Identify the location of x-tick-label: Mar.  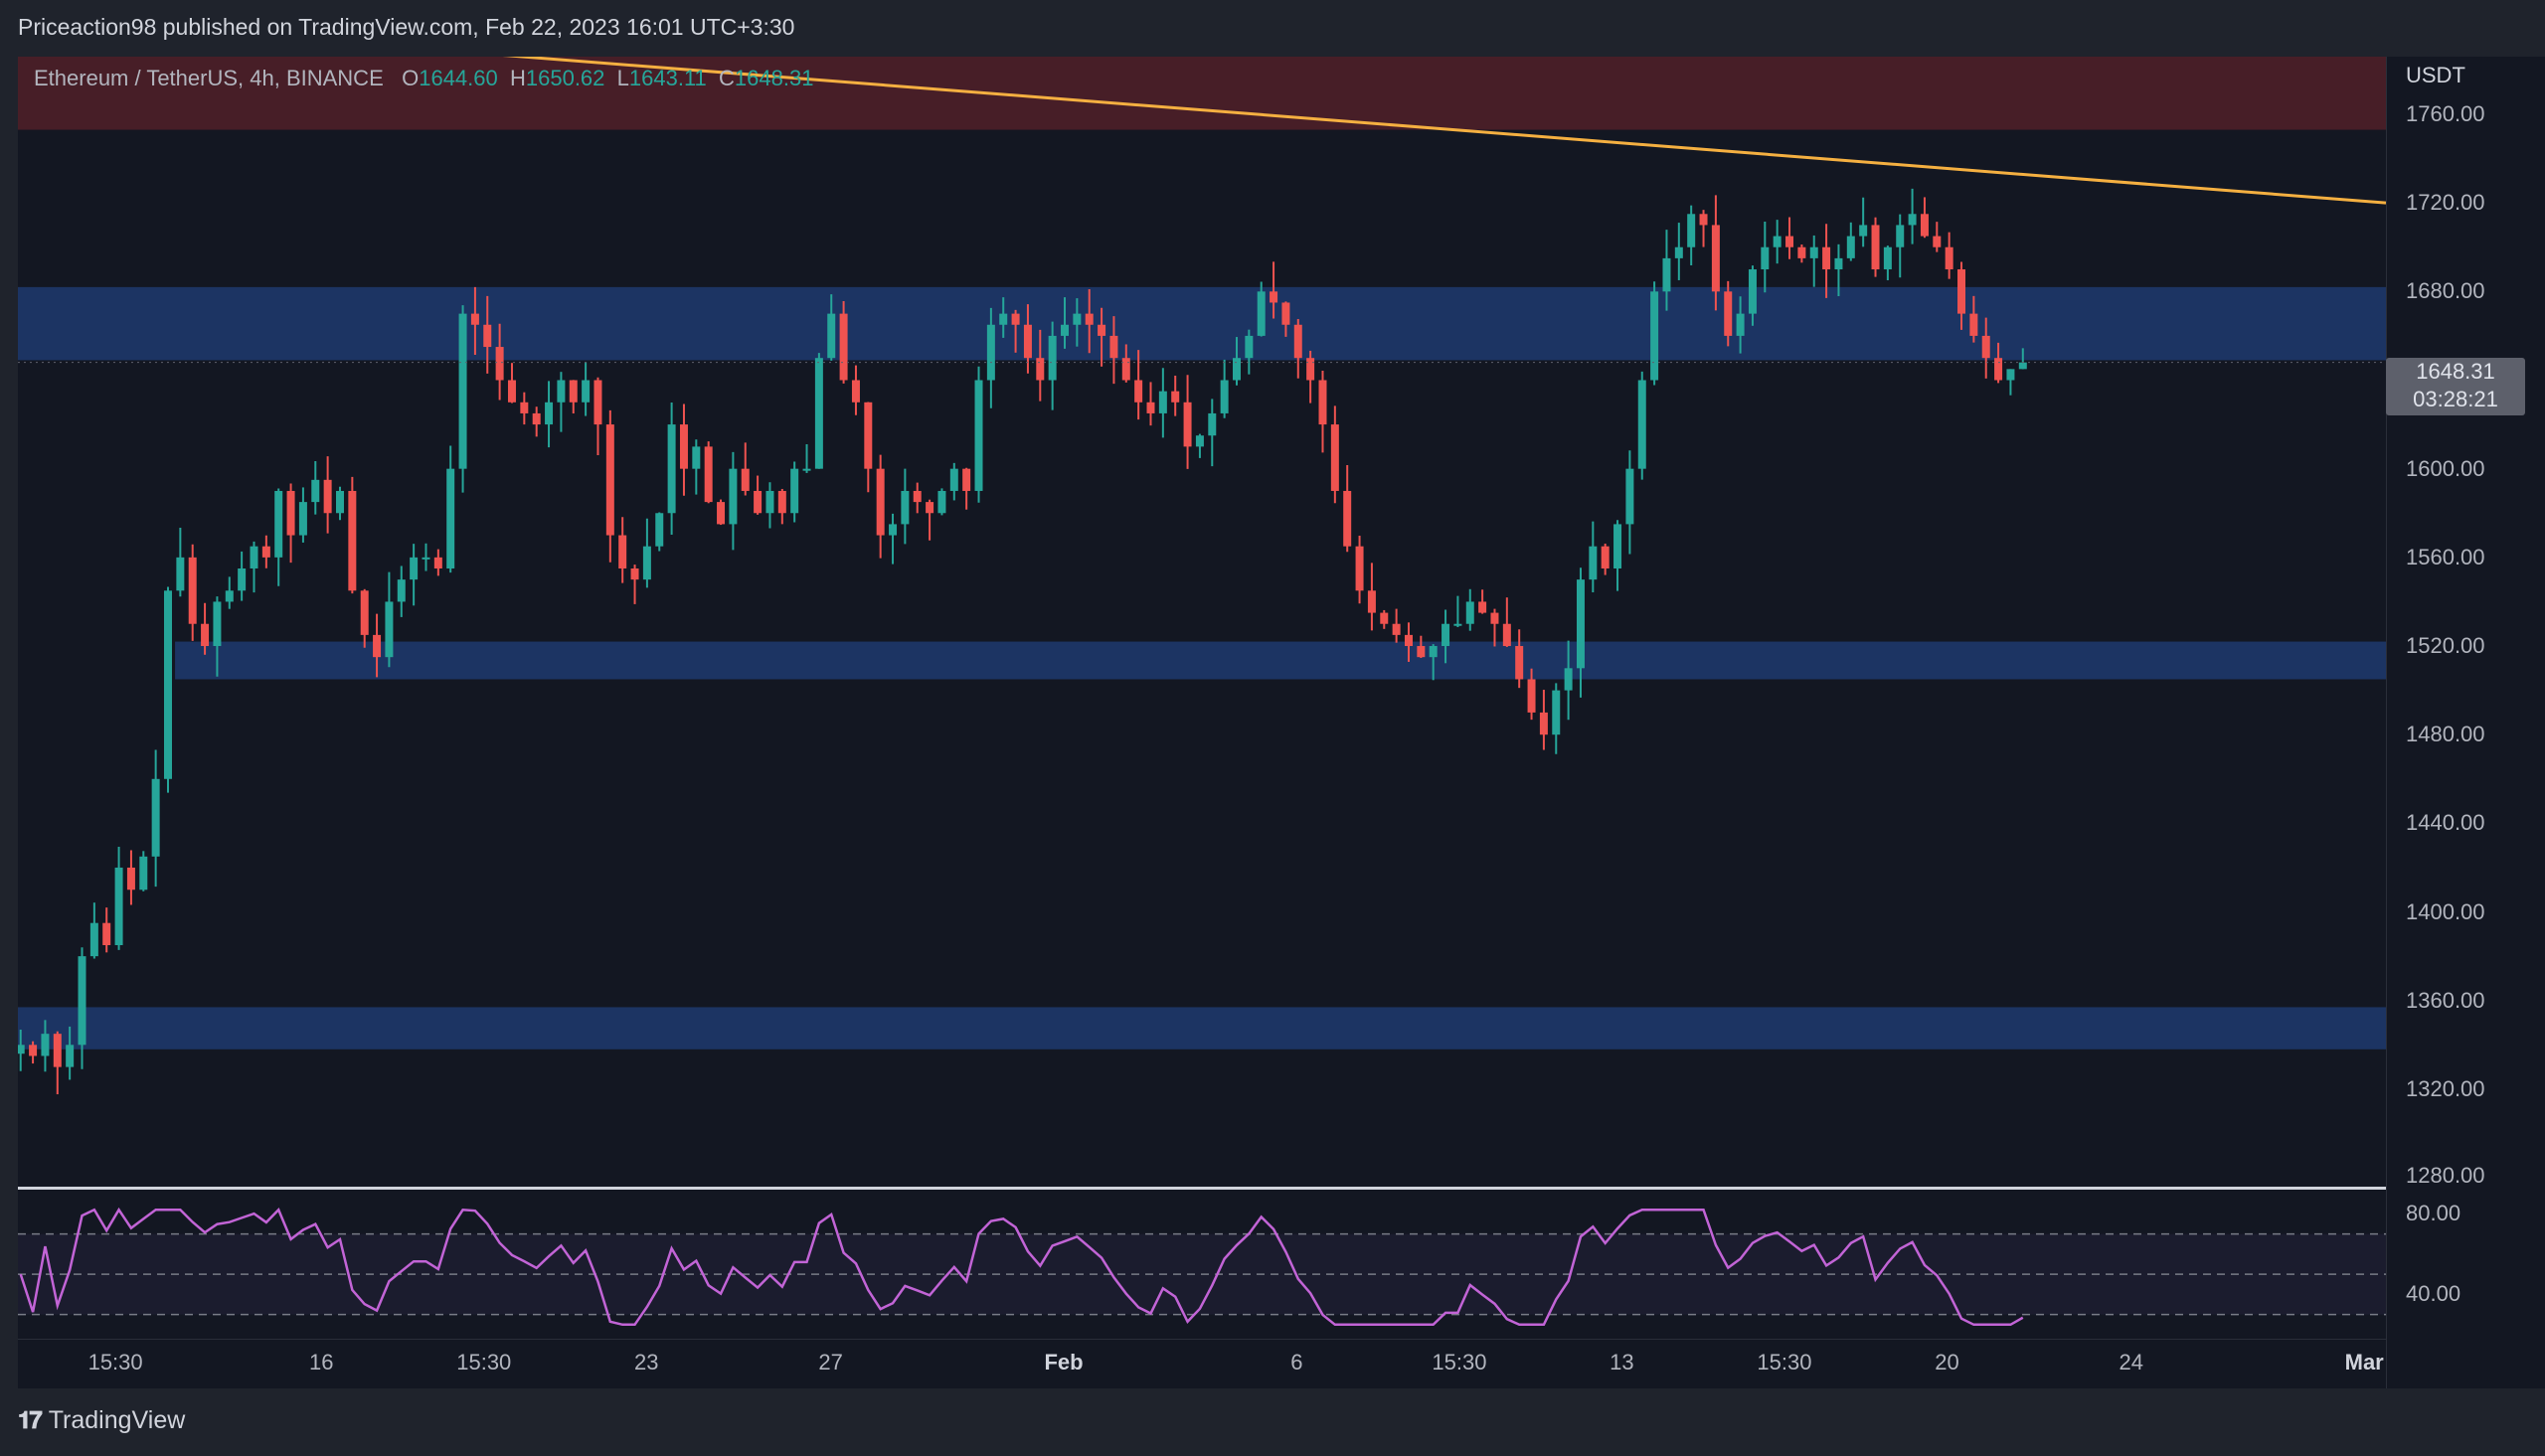
(2364, 1362).